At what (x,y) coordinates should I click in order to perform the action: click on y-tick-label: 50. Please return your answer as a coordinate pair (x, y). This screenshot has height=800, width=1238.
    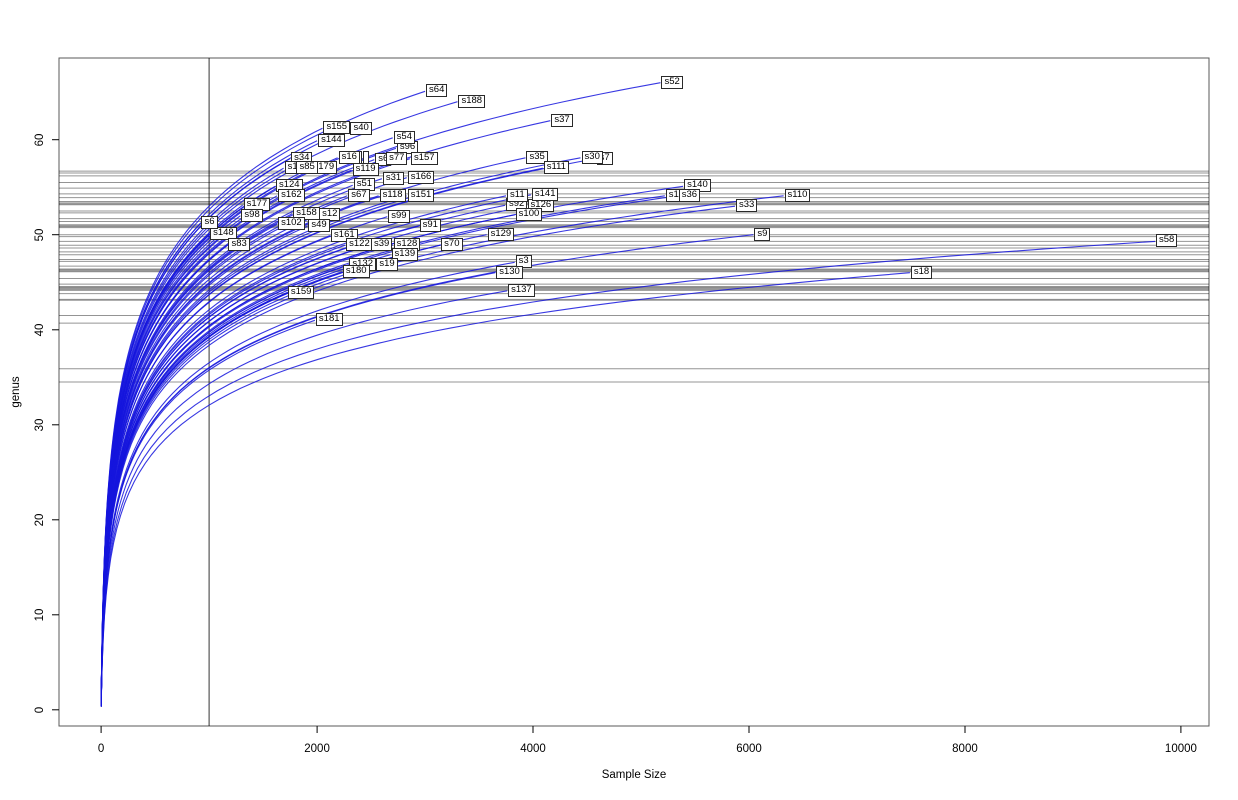
    Looking at the image, I should click on (40, 235).